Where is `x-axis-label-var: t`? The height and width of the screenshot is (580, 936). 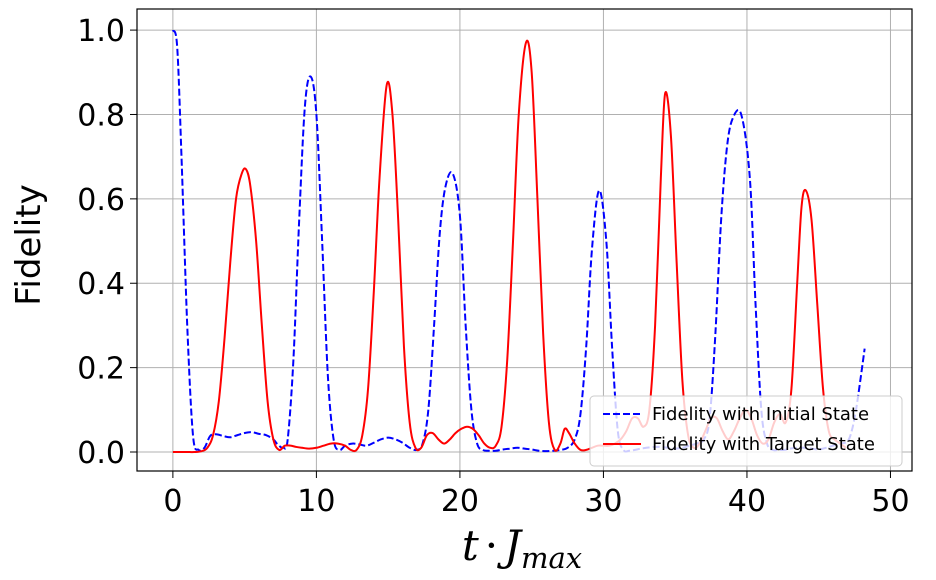 x-axis-label-var: t is located at coordinates (470, 545).